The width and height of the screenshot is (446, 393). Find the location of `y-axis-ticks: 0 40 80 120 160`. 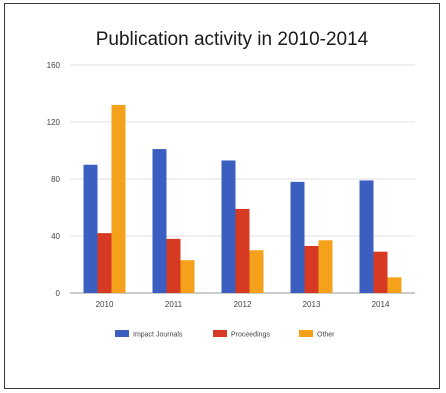

y-axis-ticks: 0 40 80 120 160 is located at coordinates (54, 179).